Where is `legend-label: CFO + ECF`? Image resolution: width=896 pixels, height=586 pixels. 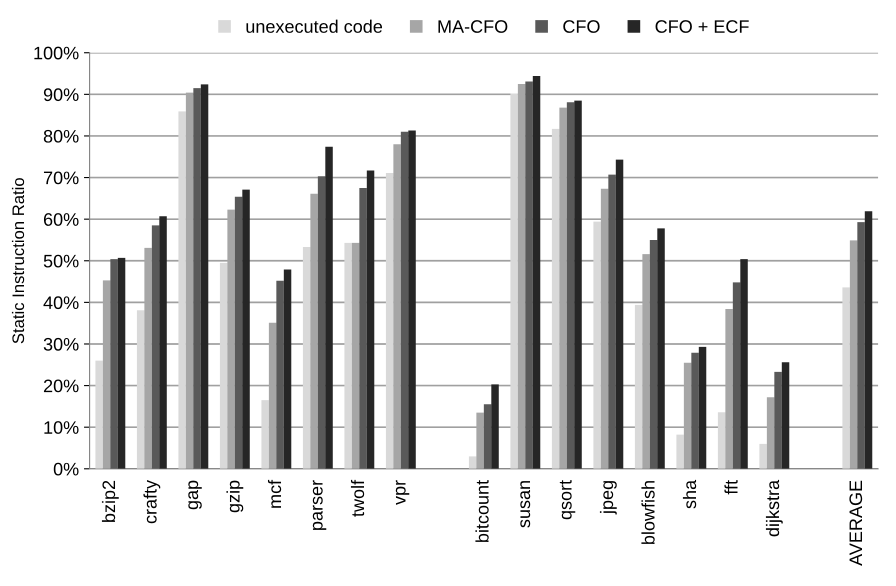 legend-label: CFO + ECF is located at coordinates (702, 26).